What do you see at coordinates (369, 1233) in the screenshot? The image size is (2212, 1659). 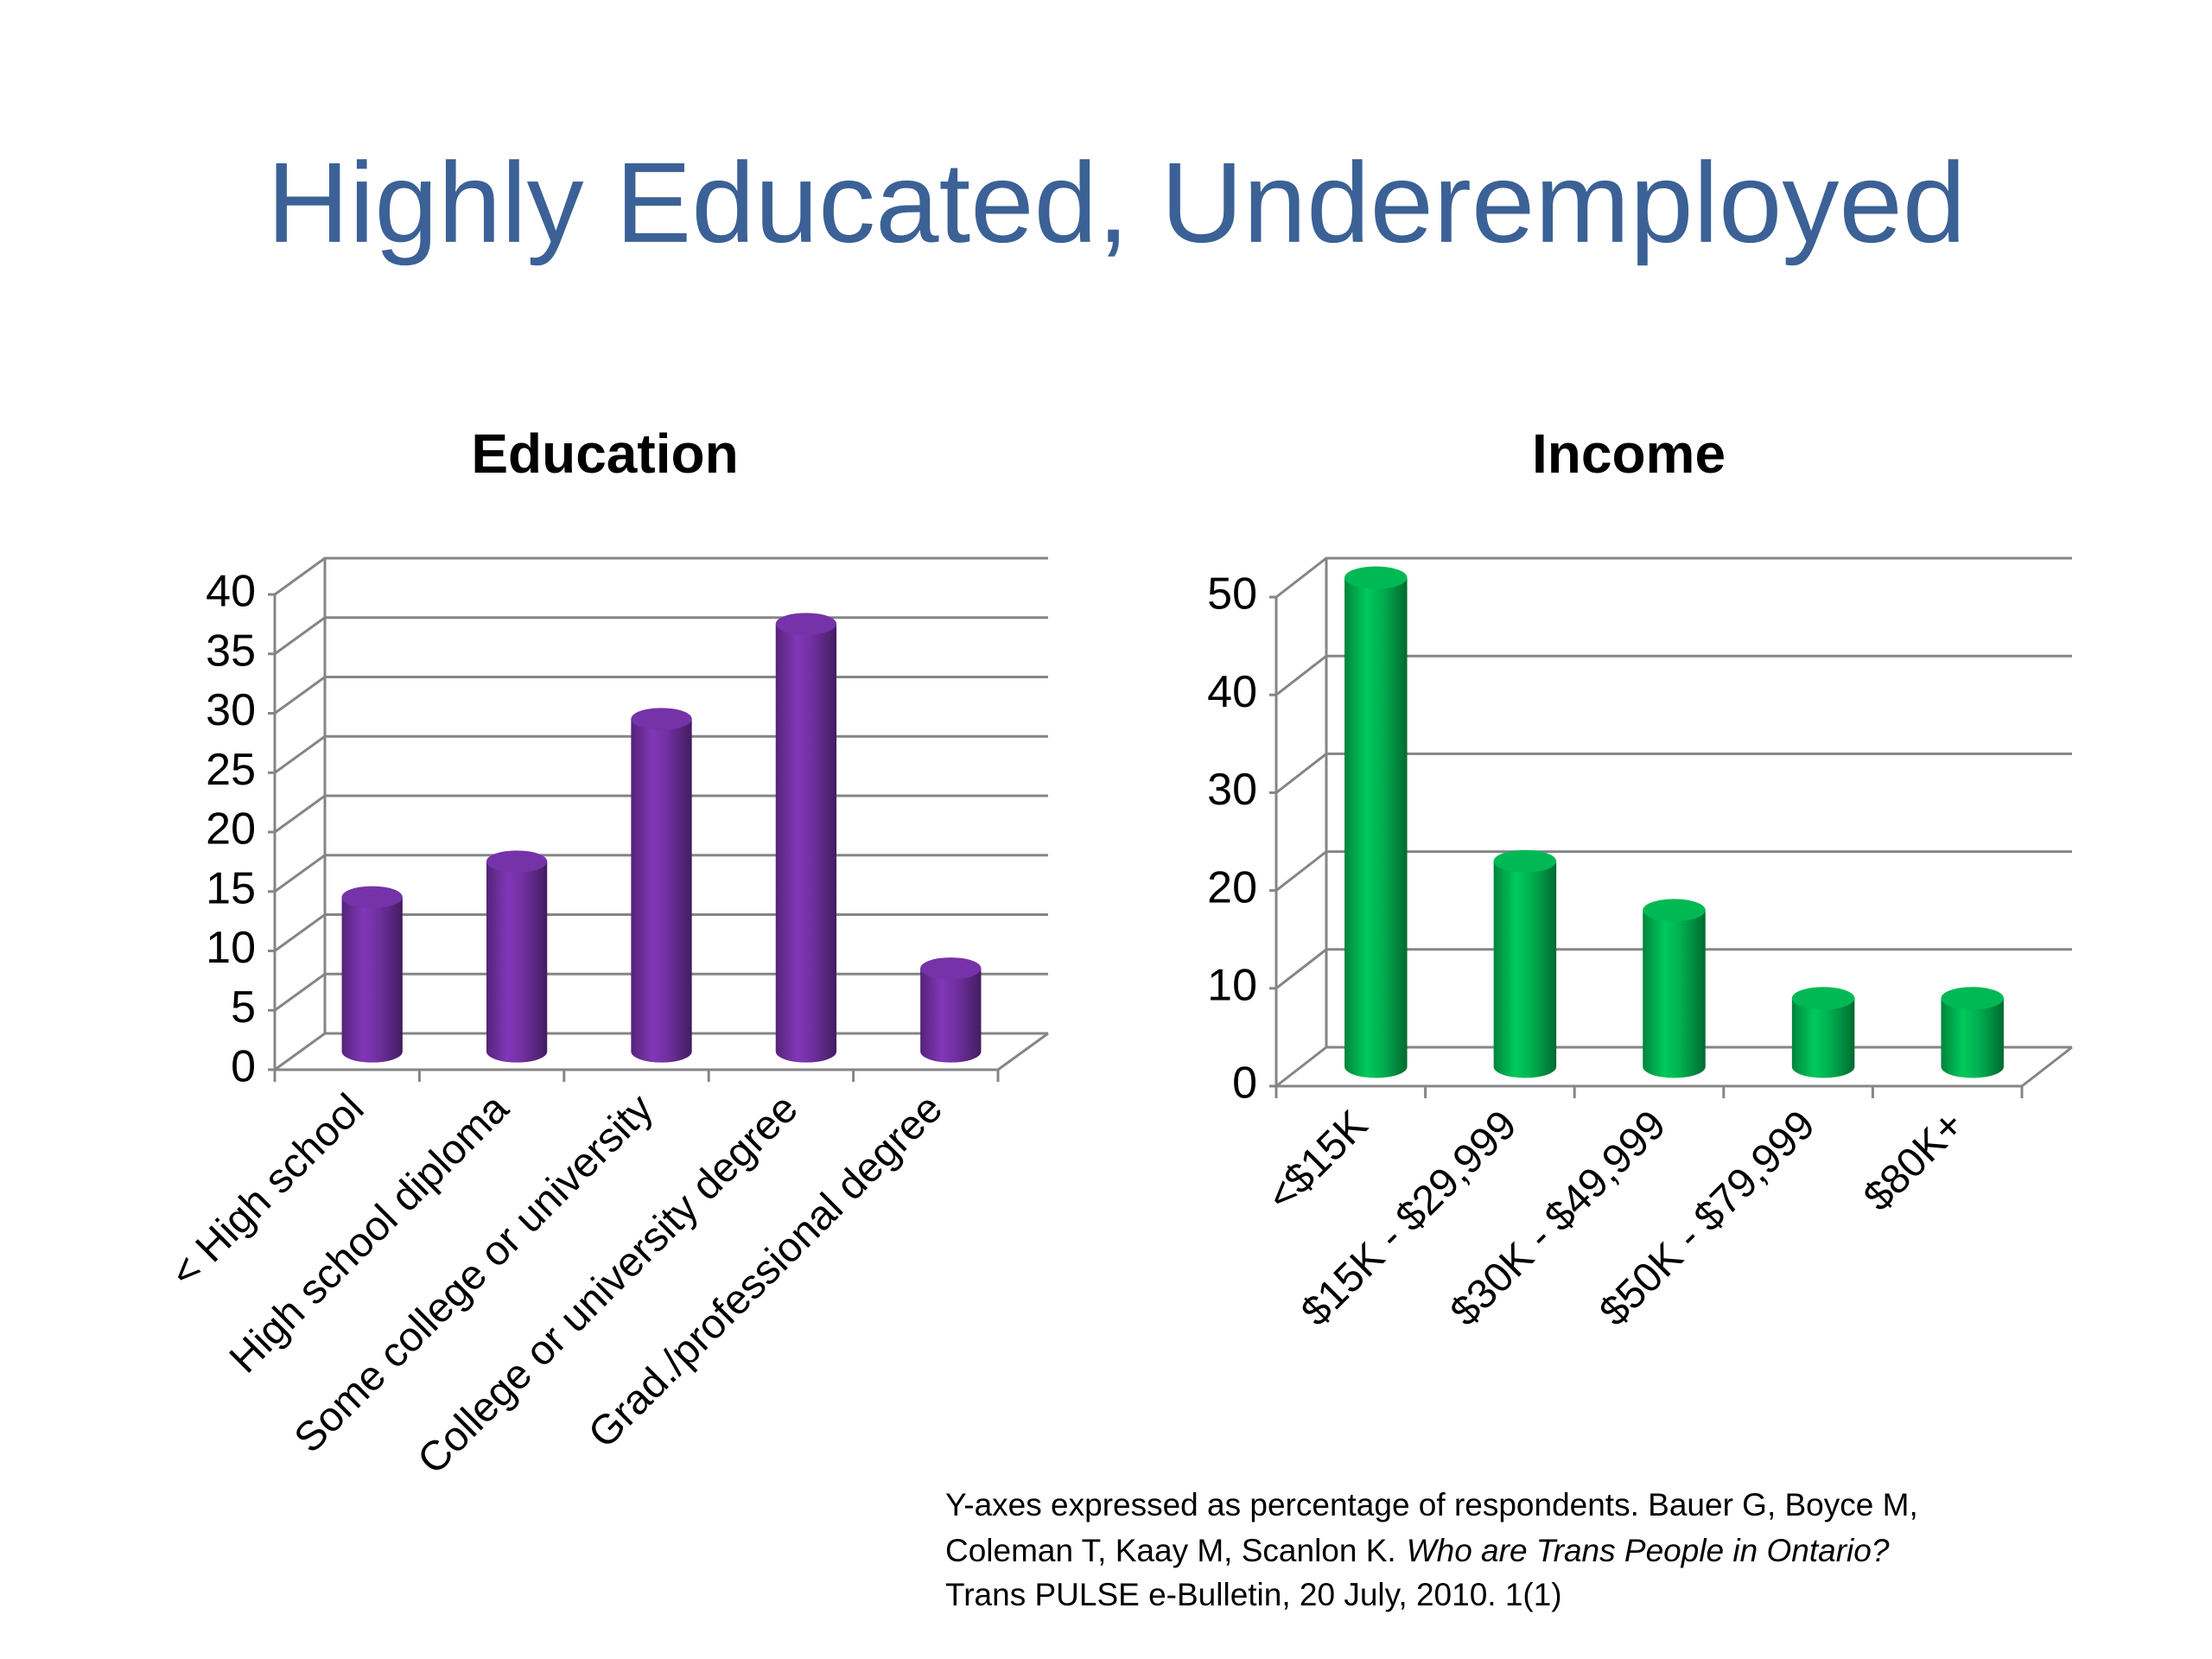 I see `x-tick-label: High school diploma` at bounding box center [369, 1233].